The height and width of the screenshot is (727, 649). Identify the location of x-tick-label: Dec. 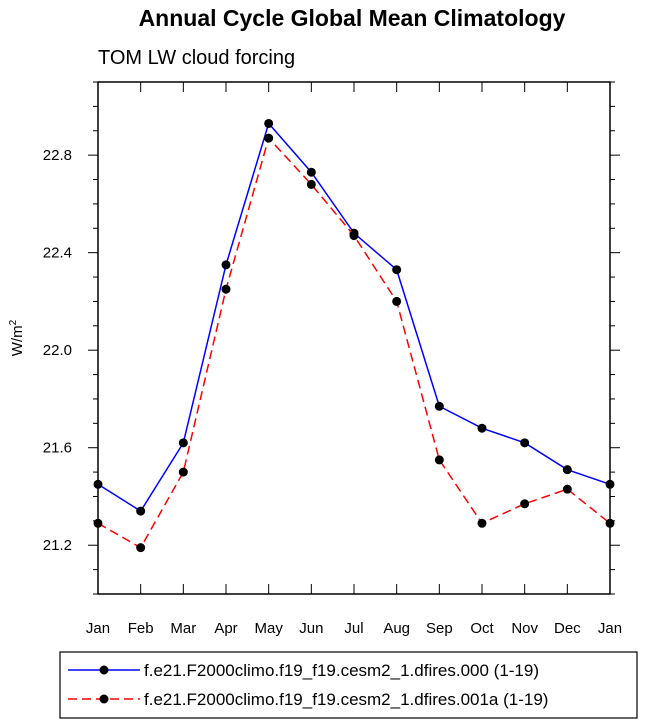
(567, 628).